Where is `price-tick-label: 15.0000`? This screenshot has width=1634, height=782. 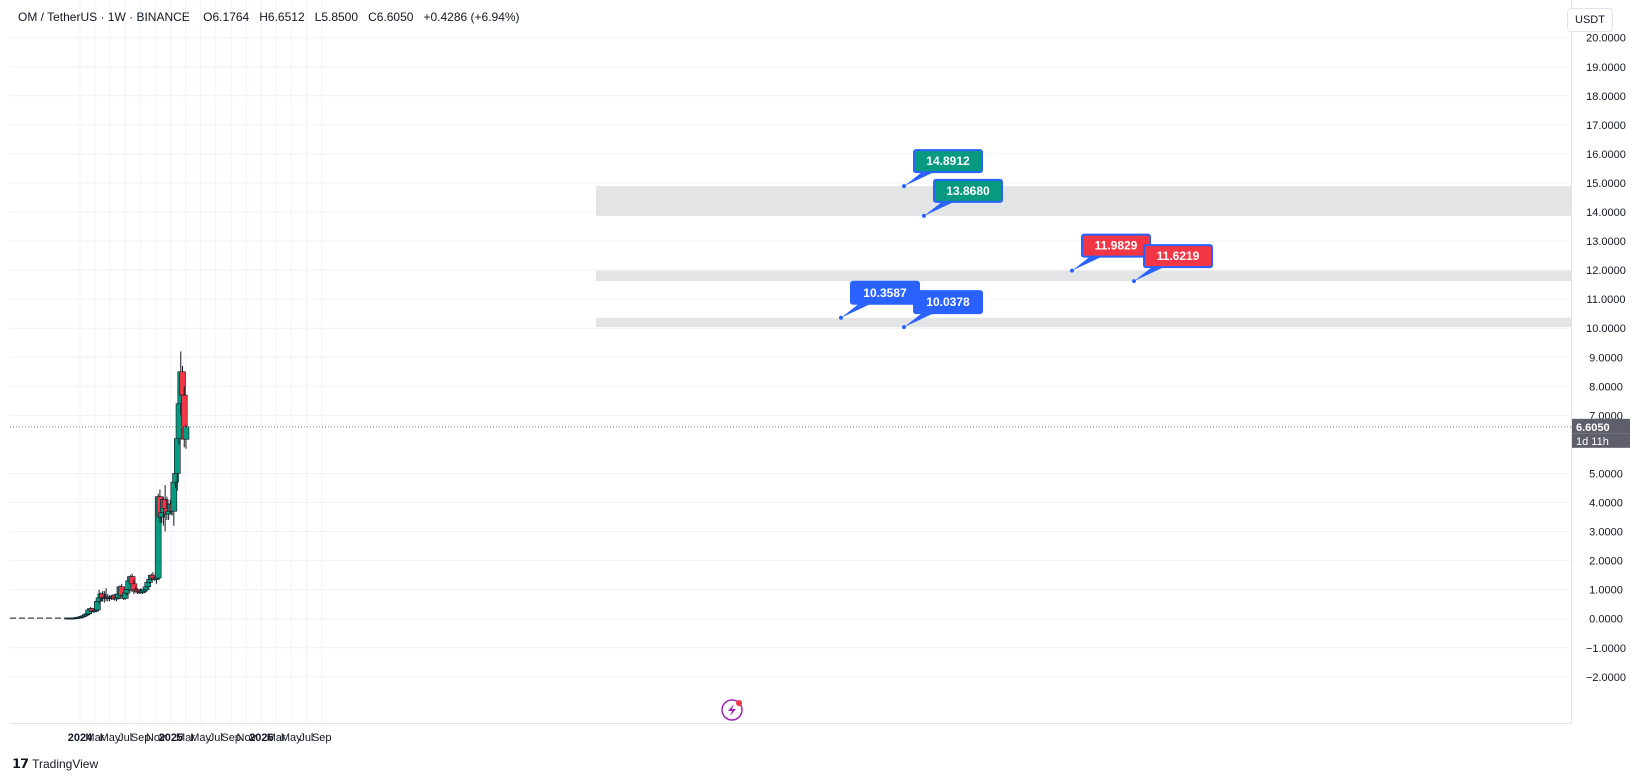
price-tick-label: 15.0000 is located at coordinates (1606, 184).